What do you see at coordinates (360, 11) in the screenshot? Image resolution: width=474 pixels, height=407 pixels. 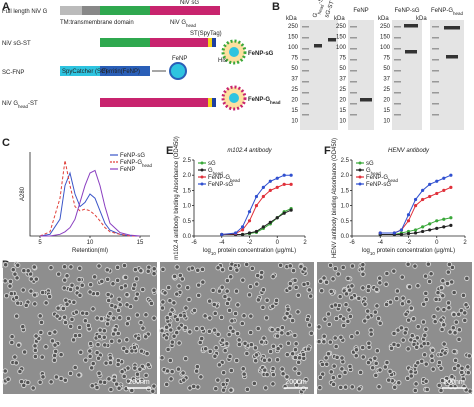 I see `gel-title: FeNP` at bounding box center [360, 11].